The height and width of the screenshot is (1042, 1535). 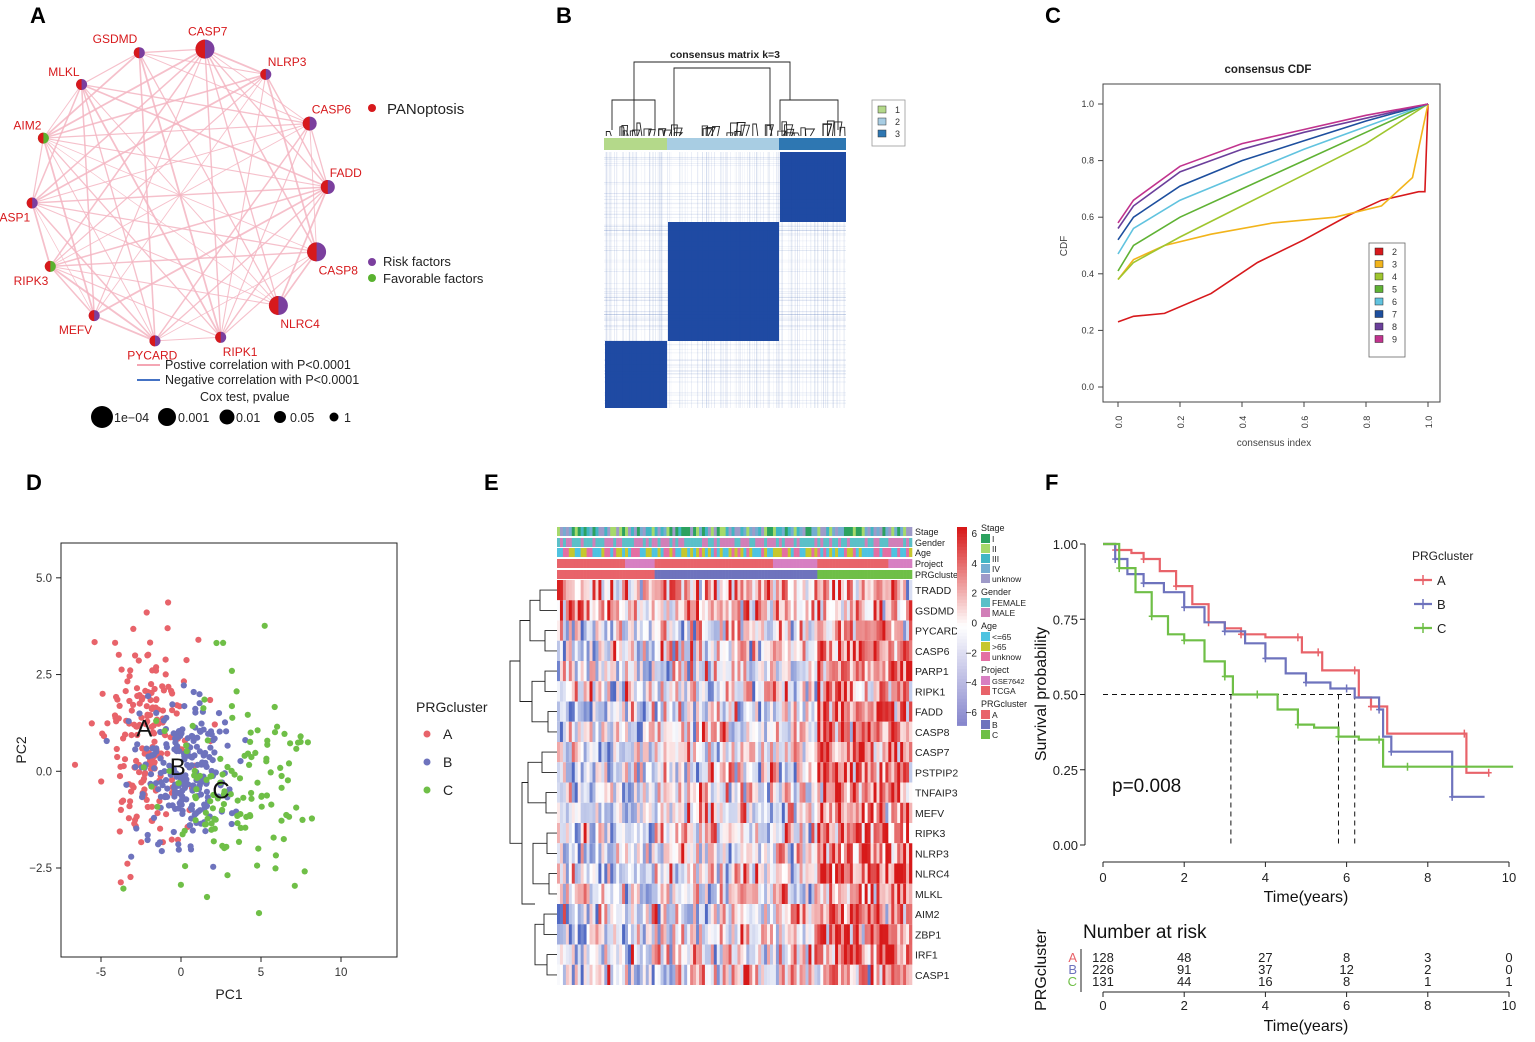 I want to click on annotation-label: Stage, so click(x=927, y=532).